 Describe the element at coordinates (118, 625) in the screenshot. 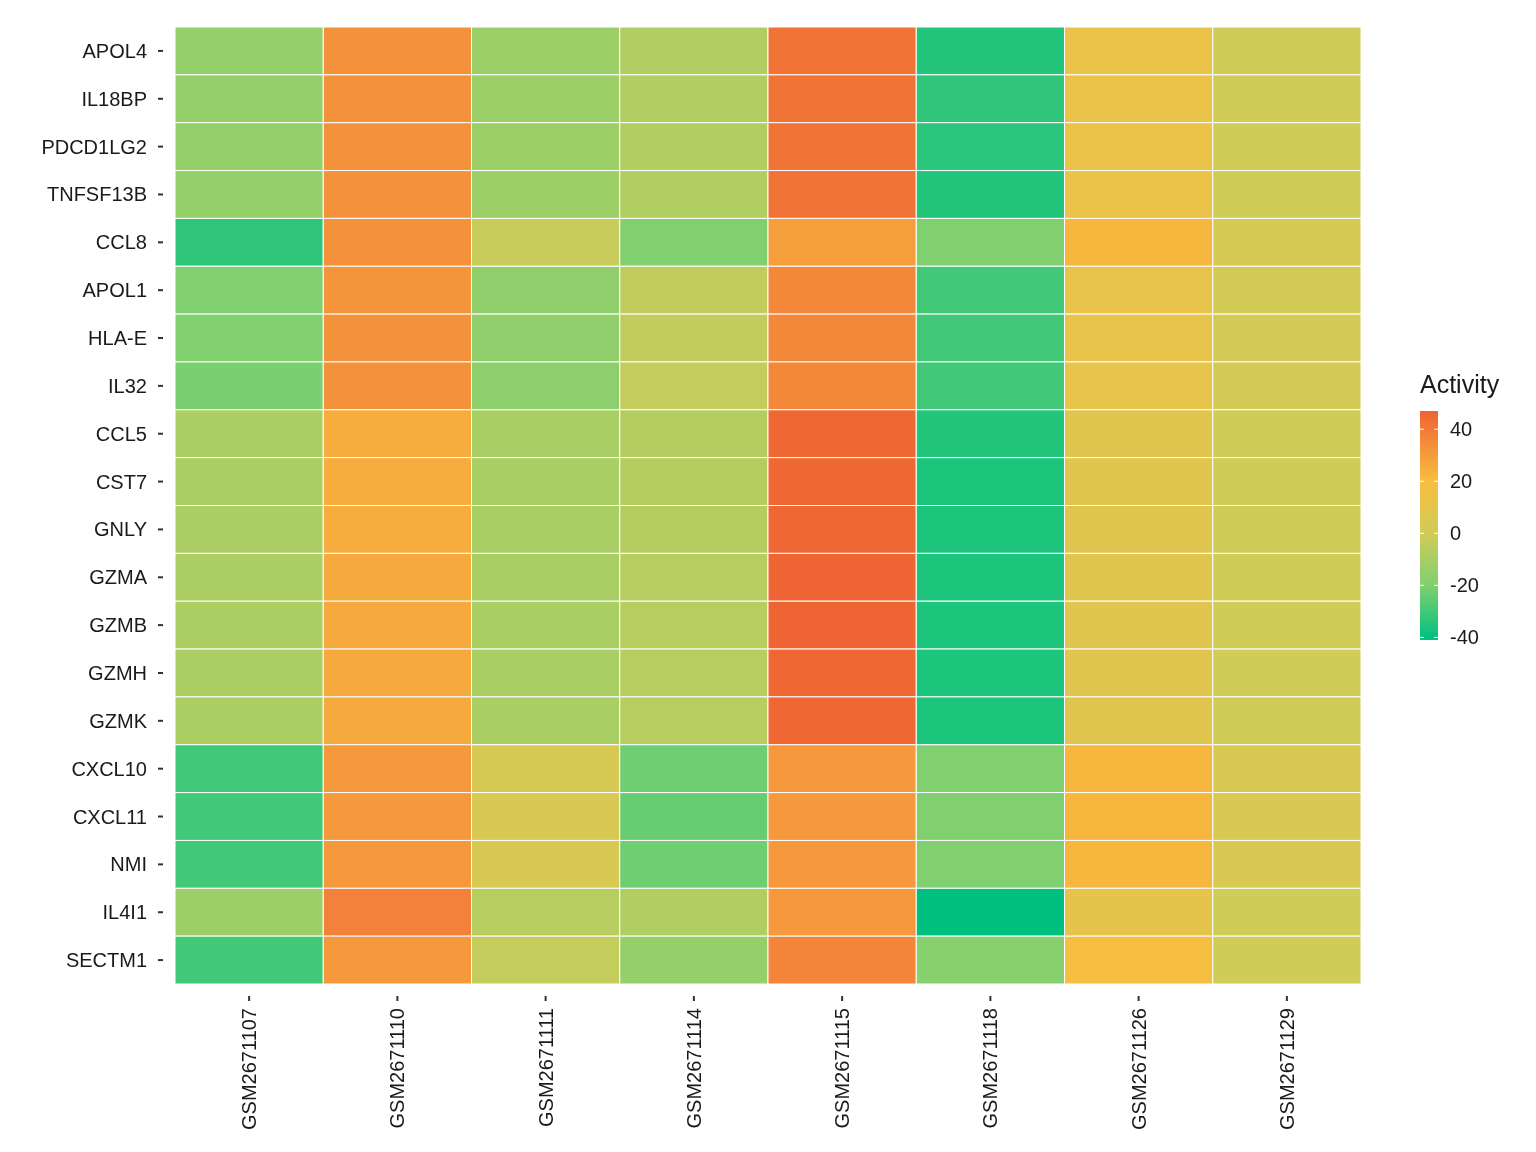

I see `y-tick-label: GZMB` at that location.